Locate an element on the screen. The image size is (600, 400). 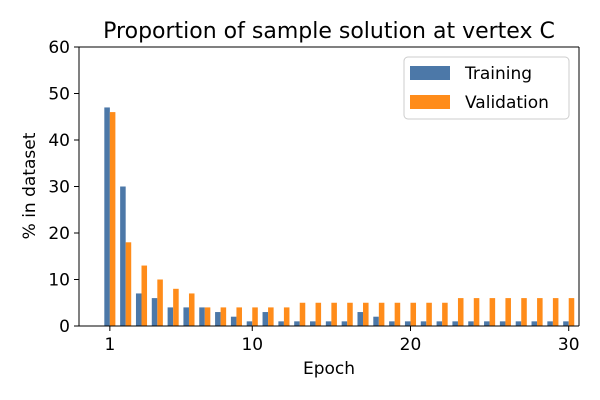
y-axis-label: % in dataset is located at coordinates (30, 185).